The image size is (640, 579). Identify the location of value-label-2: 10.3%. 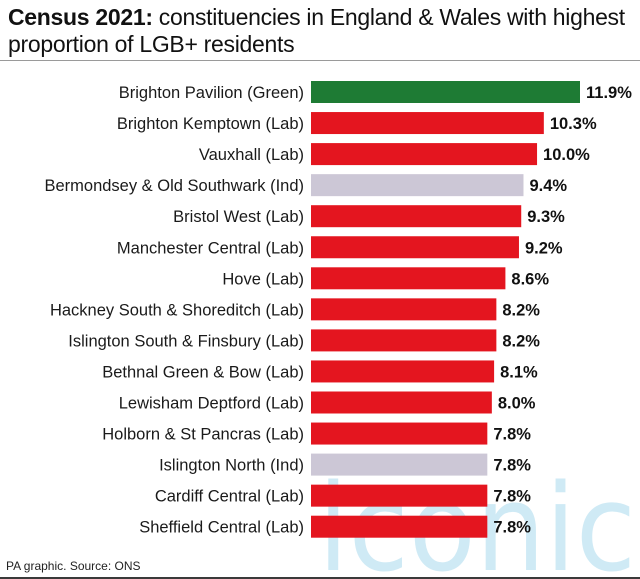
(573, 124).